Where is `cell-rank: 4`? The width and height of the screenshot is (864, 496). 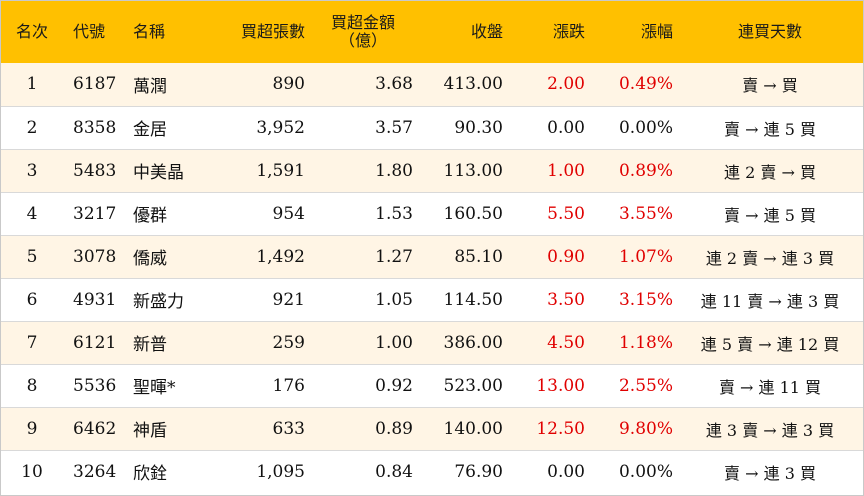 cell-rank: 4 is located at coordinates (32, 214).